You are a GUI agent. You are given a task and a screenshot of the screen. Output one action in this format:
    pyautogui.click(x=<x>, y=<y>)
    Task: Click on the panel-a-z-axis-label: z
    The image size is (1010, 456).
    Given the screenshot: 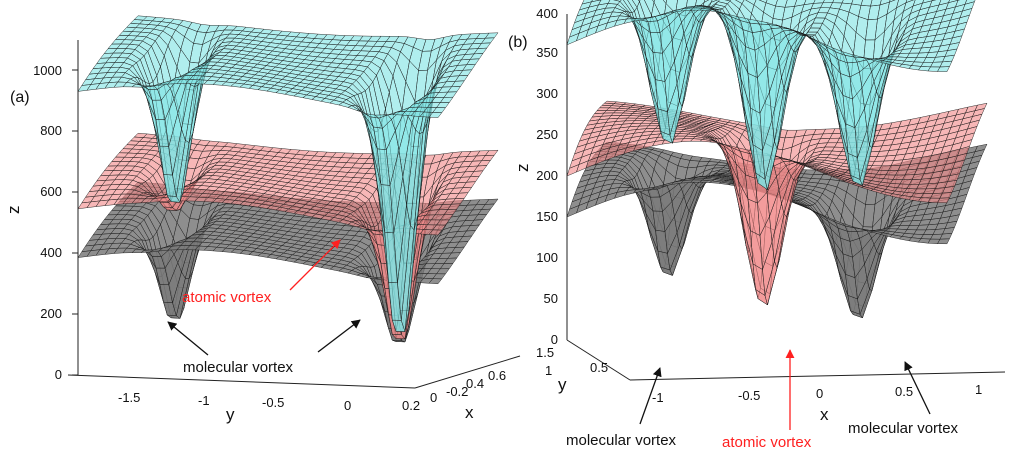 What is the action you would take?
    pyautogui.click(x=13, y=210)
    